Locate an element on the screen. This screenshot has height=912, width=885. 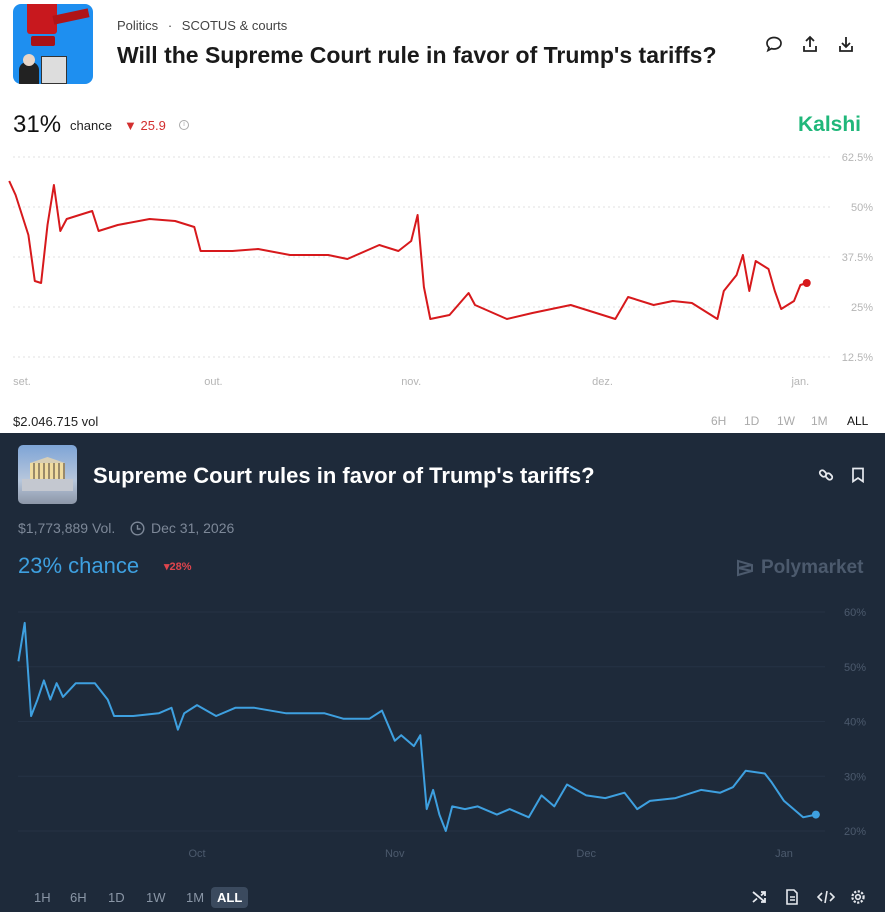
comment-button is located at coordinates (774, 44).